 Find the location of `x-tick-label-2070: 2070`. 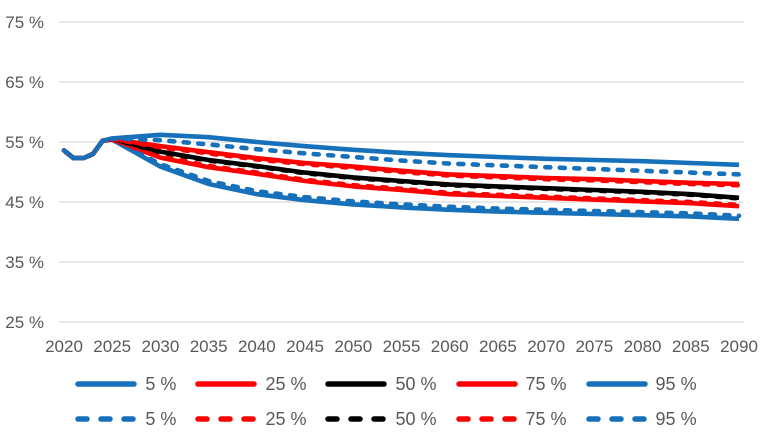

x-tick-label-2070: 2070 is located at coordinates (546, 346).